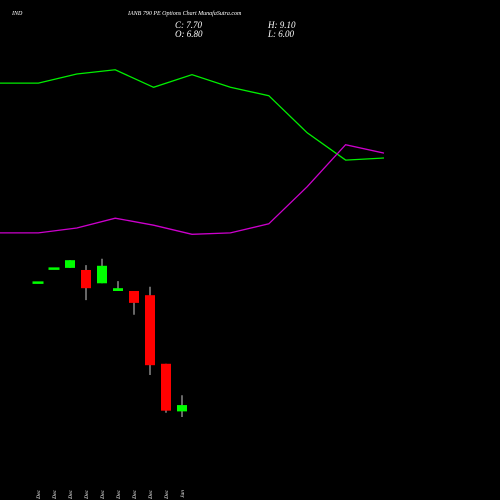  I want to click on x-tick-label: 30 Dec, so click(151, 494).